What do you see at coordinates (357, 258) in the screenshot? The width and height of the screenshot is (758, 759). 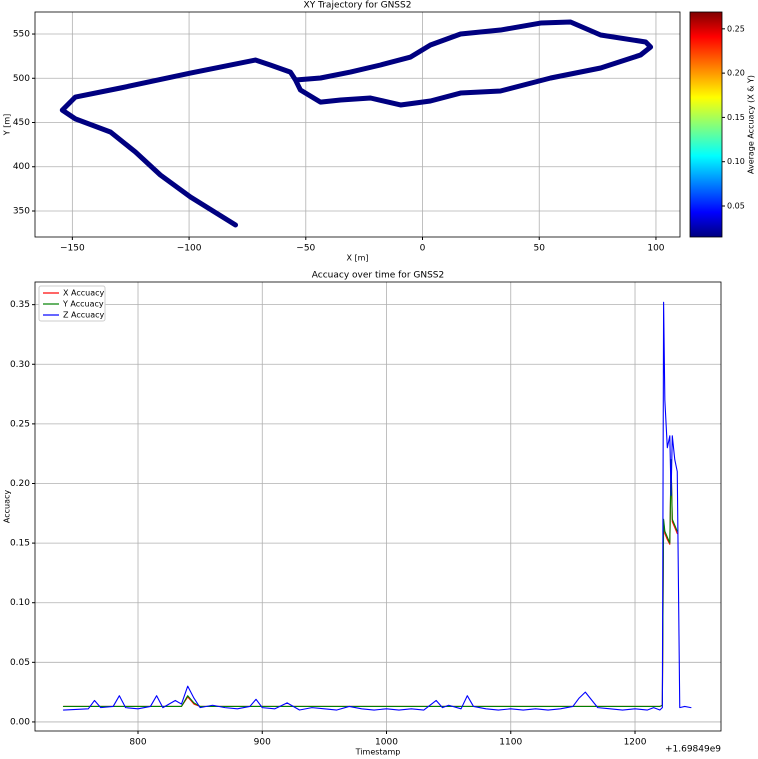 I see `x-axis-label: X [m]` at bounding box center [357, 258].